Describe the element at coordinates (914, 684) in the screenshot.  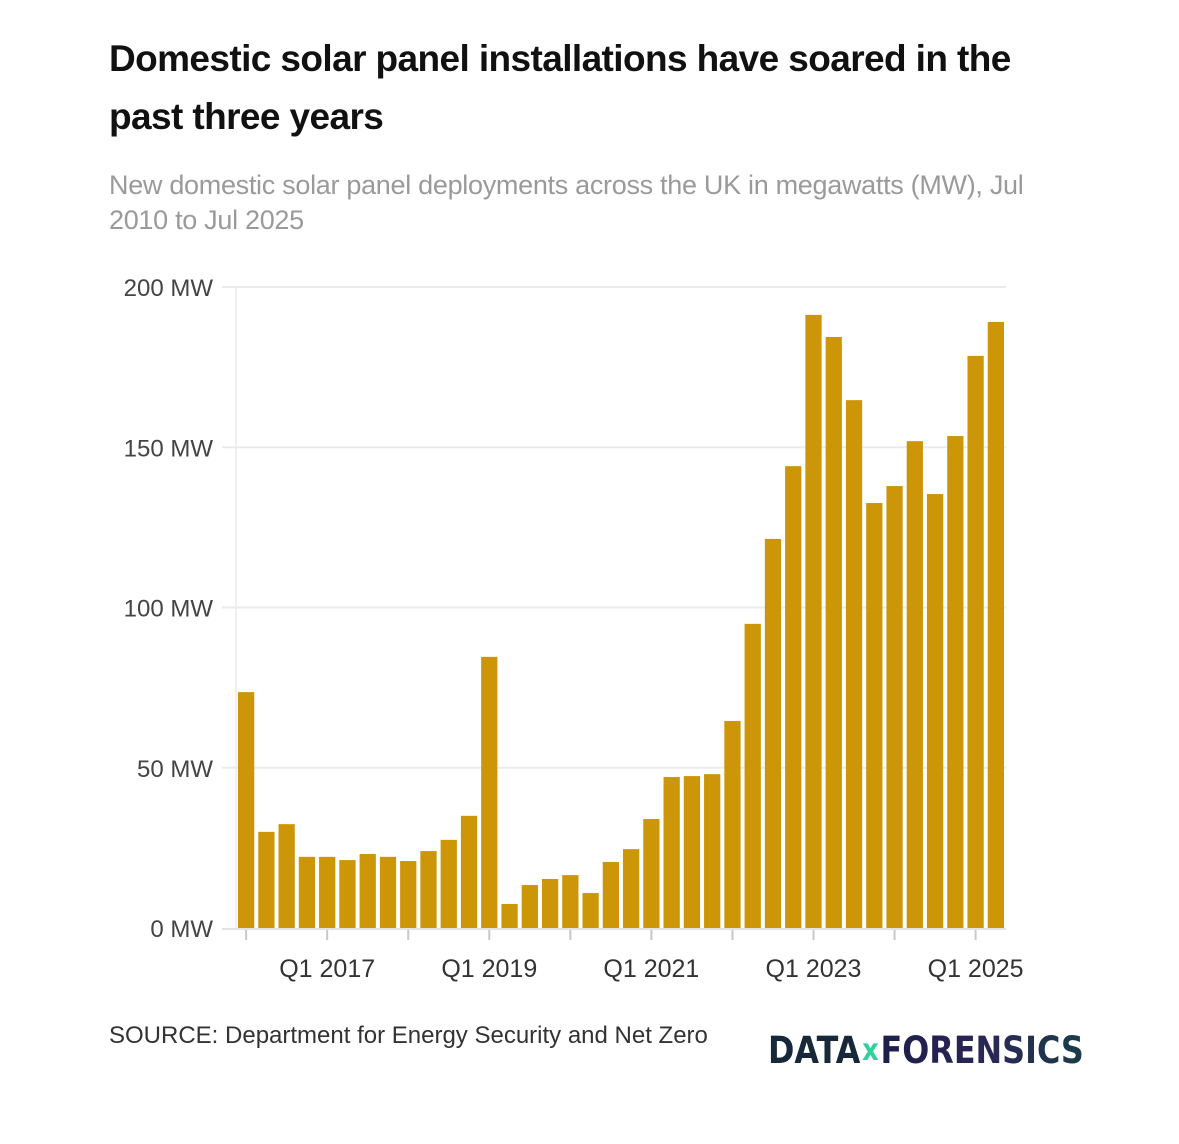
I see `bar-q2-2024` at that location.